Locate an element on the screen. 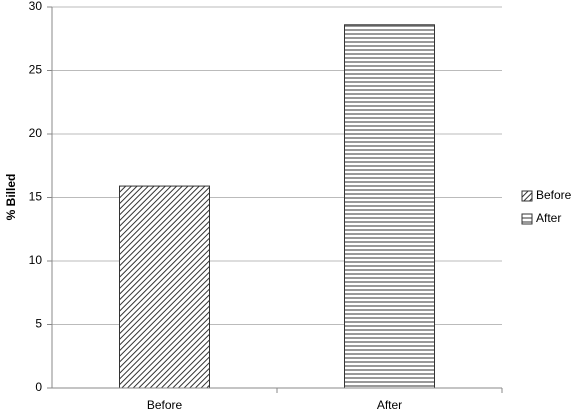 This screenshot has width=572, height=414. y-tick-label: 10 is located at coordinates (36, 260).